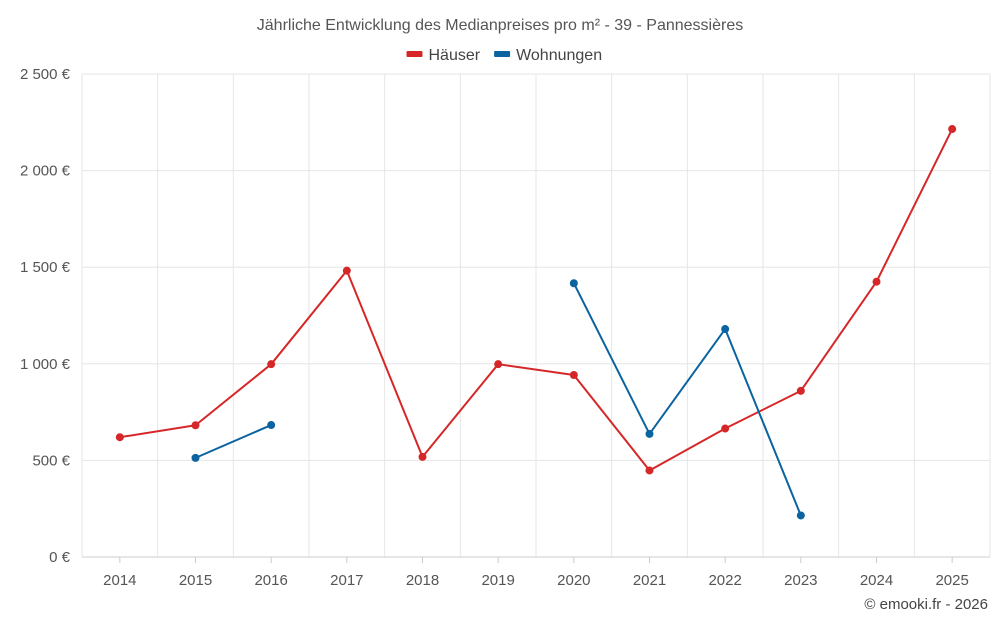  What do you see at coordinates (573, 580) in the screenshot?
I see `x-tick-label: 2020` at bounding box center [573, 580].